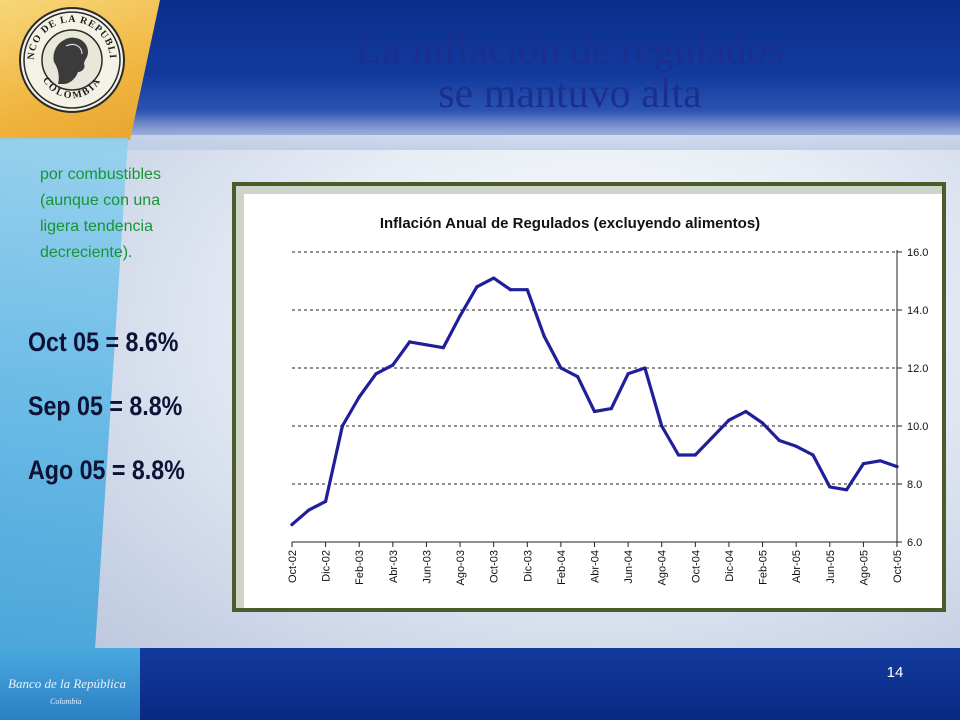  Describe the element at coordinates (764, 567) in the screenshot. I see `x-tick-label: Feb-05` at that location.